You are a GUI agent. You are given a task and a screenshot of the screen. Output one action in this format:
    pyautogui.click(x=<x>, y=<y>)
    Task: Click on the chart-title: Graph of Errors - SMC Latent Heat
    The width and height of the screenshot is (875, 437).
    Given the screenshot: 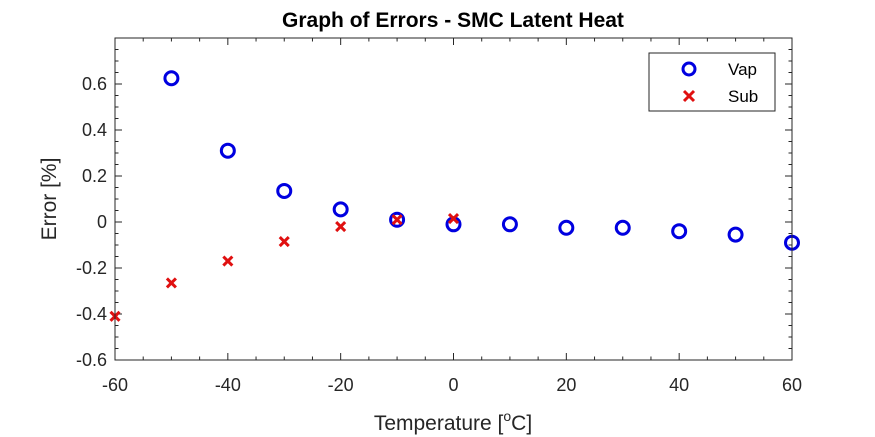 What is the action you would take?
    pyautogui.click(x=453, y=20)
    